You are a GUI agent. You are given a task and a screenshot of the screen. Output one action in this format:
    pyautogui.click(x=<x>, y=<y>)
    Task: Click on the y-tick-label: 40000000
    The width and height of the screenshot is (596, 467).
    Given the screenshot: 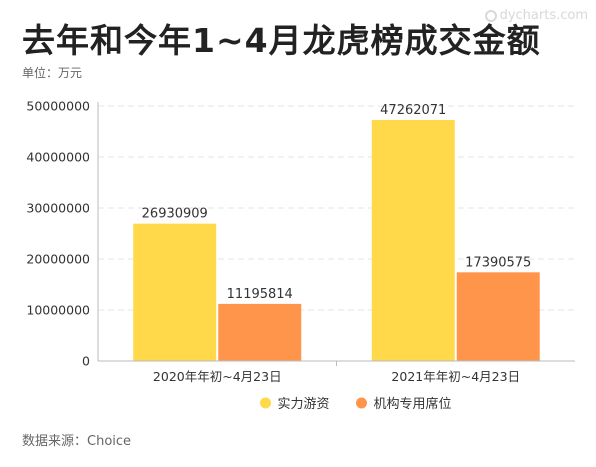 What is the action you would take?
    pyautogui.click(x=58, y=157)
    